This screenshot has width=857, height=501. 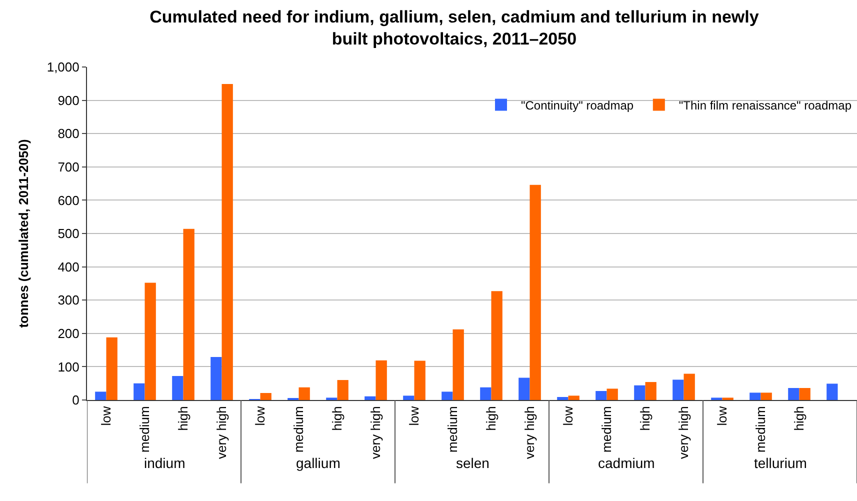 I want to click on text: tellurium, so click(x=780, y=463).